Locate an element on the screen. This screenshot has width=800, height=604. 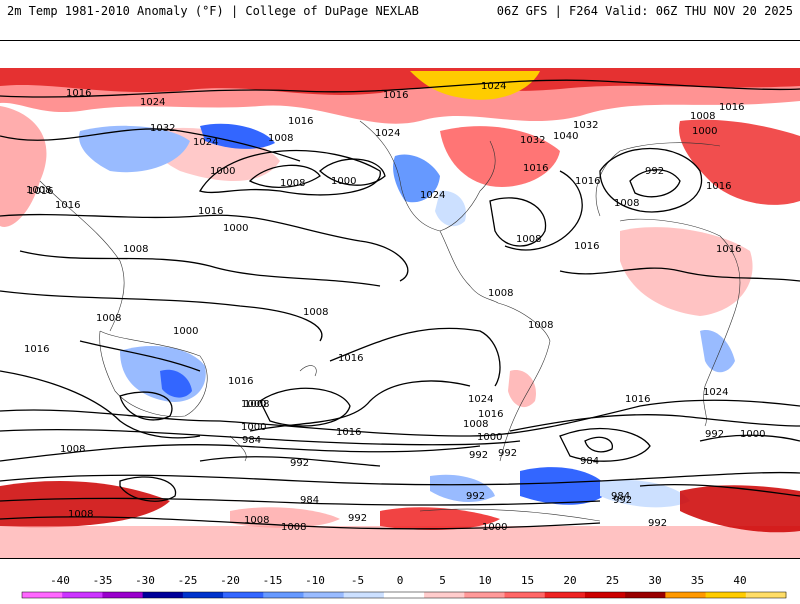
color-scale-tick-label: 15 is located at coordinates (527, 580).